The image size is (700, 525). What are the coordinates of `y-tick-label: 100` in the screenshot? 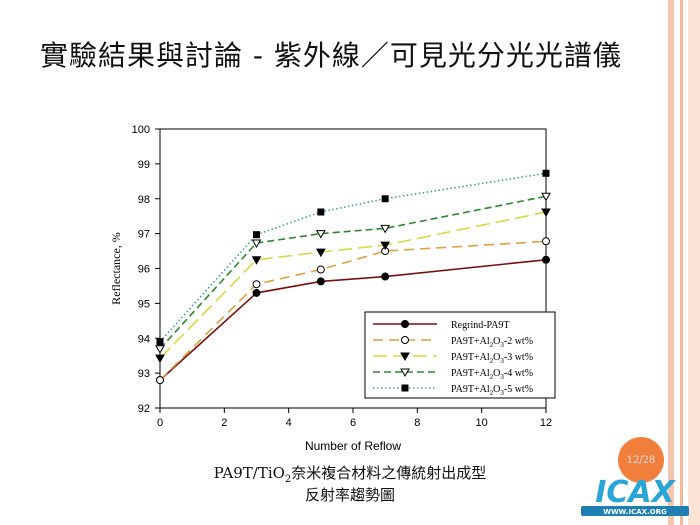 It's located at (141, 130).